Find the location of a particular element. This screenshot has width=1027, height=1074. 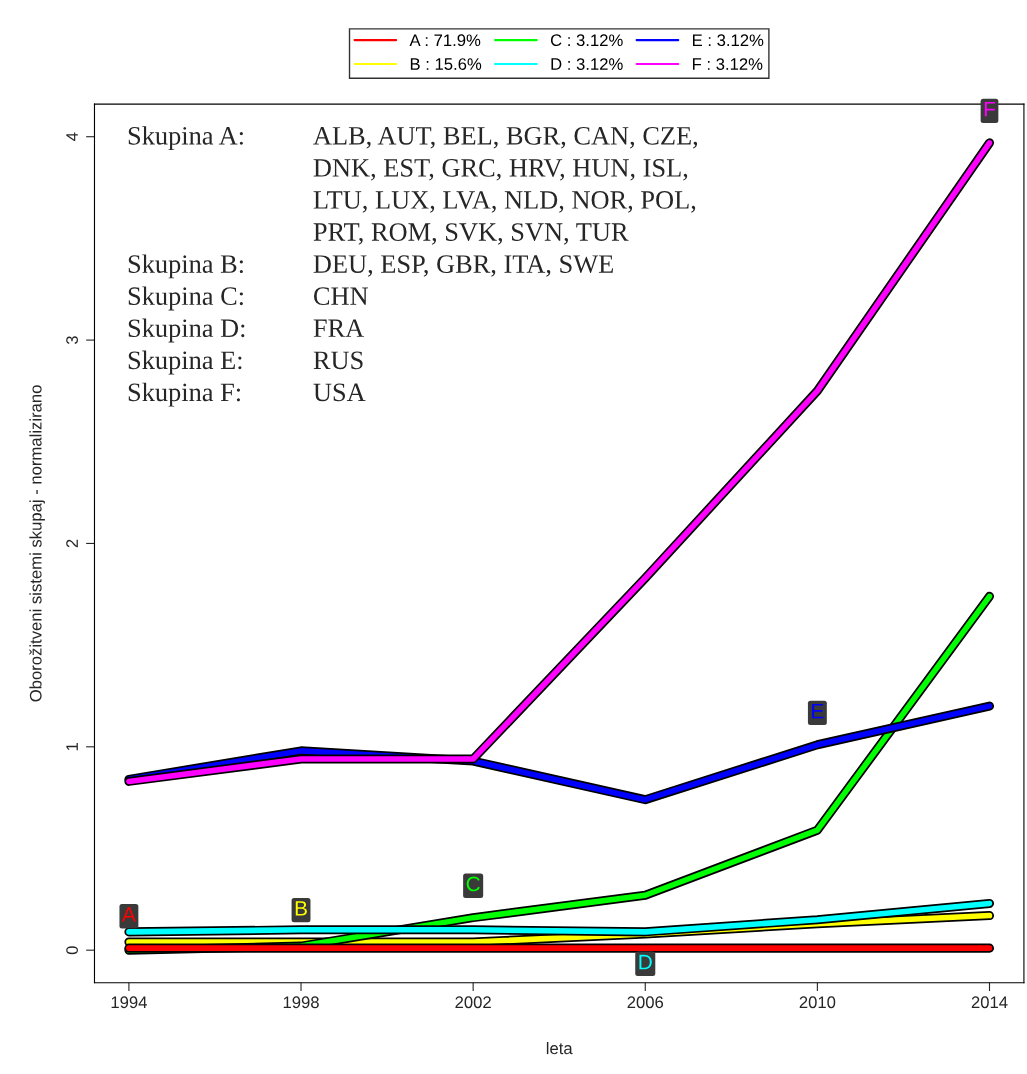

legend-label: E : 3.12% is located at coordinates (728, 40).